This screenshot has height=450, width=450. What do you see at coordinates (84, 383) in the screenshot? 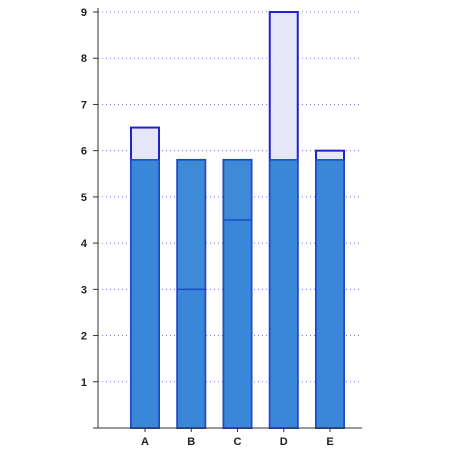
I see `y-tick-label: 1` at bounding box center [84, 383].